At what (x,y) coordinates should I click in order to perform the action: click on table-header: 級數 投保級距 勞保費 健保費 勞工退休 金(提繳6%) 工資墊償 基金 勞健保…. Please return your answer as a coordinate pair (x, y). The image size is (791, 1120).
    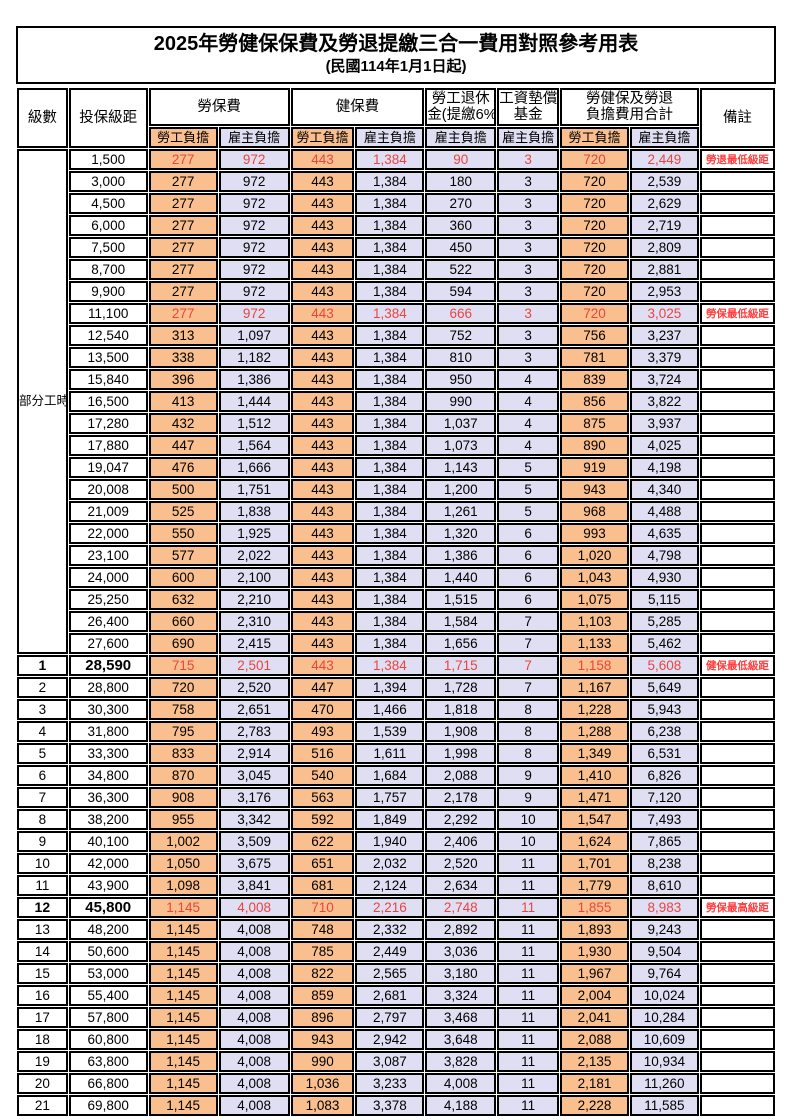
    Looking at the image, I should click on (396, 118).